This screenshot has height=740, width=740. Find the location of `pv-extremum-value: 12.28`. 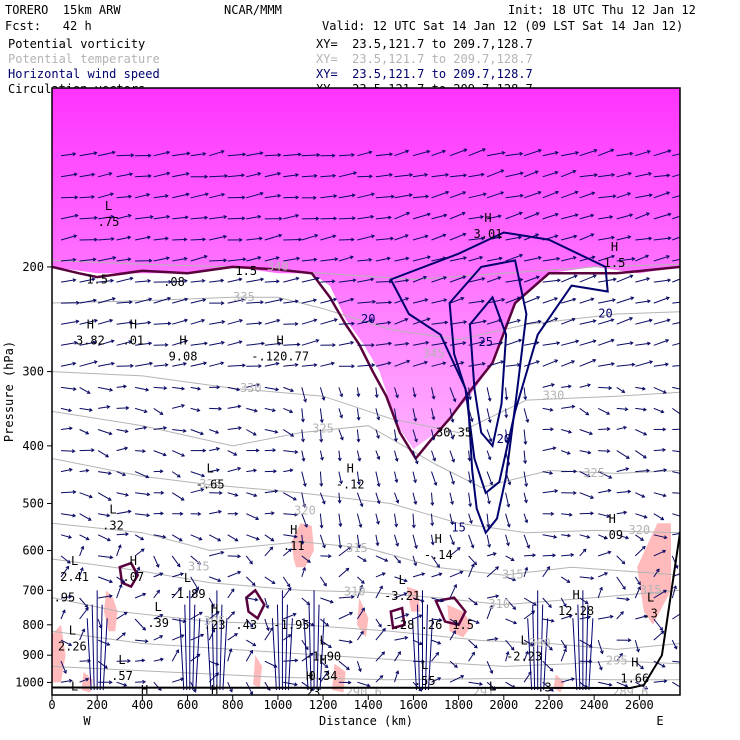

pv-extremum-value: 12.28 is located at coordinates (576, 611).